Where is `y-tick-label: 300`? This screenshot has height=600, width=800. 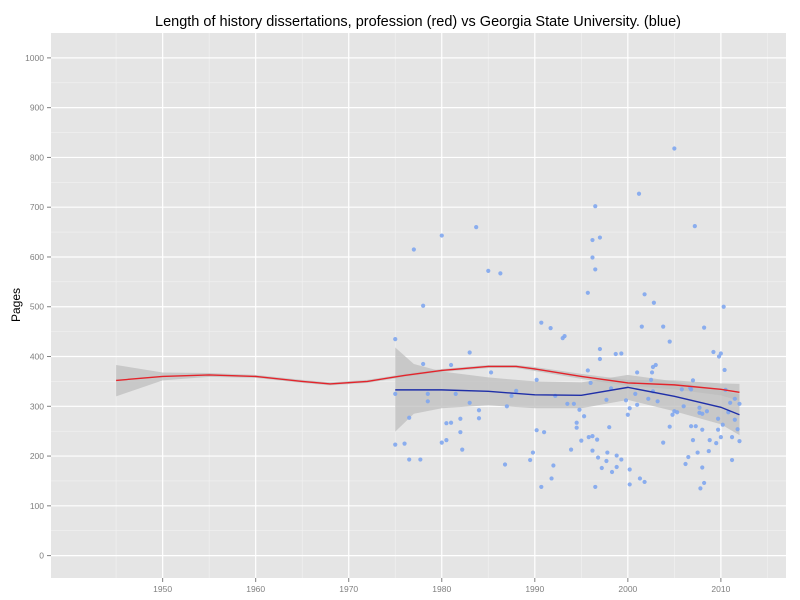
y-tick-label: 300 is located at coordinates (37, 406).